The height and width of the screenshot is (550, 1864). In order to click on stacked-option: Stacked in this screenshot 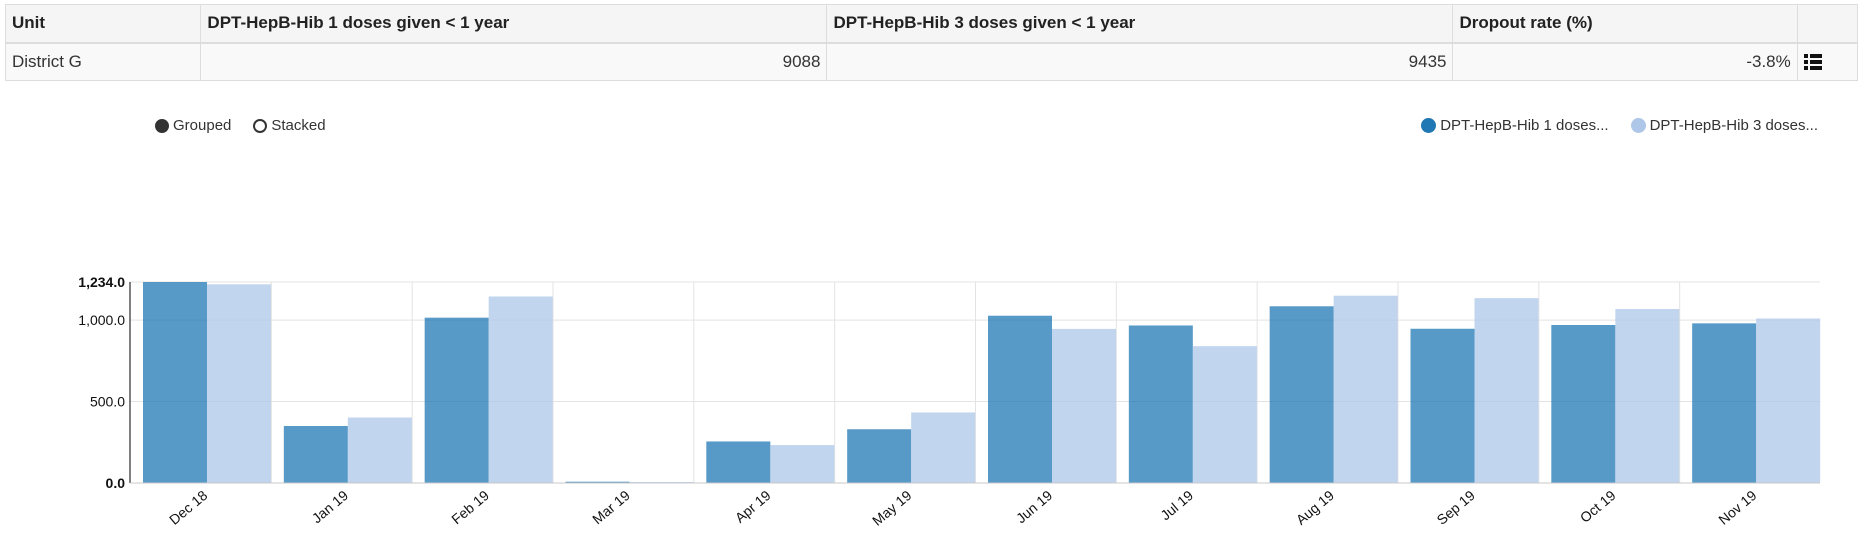, I will do `click(289, 125)`.